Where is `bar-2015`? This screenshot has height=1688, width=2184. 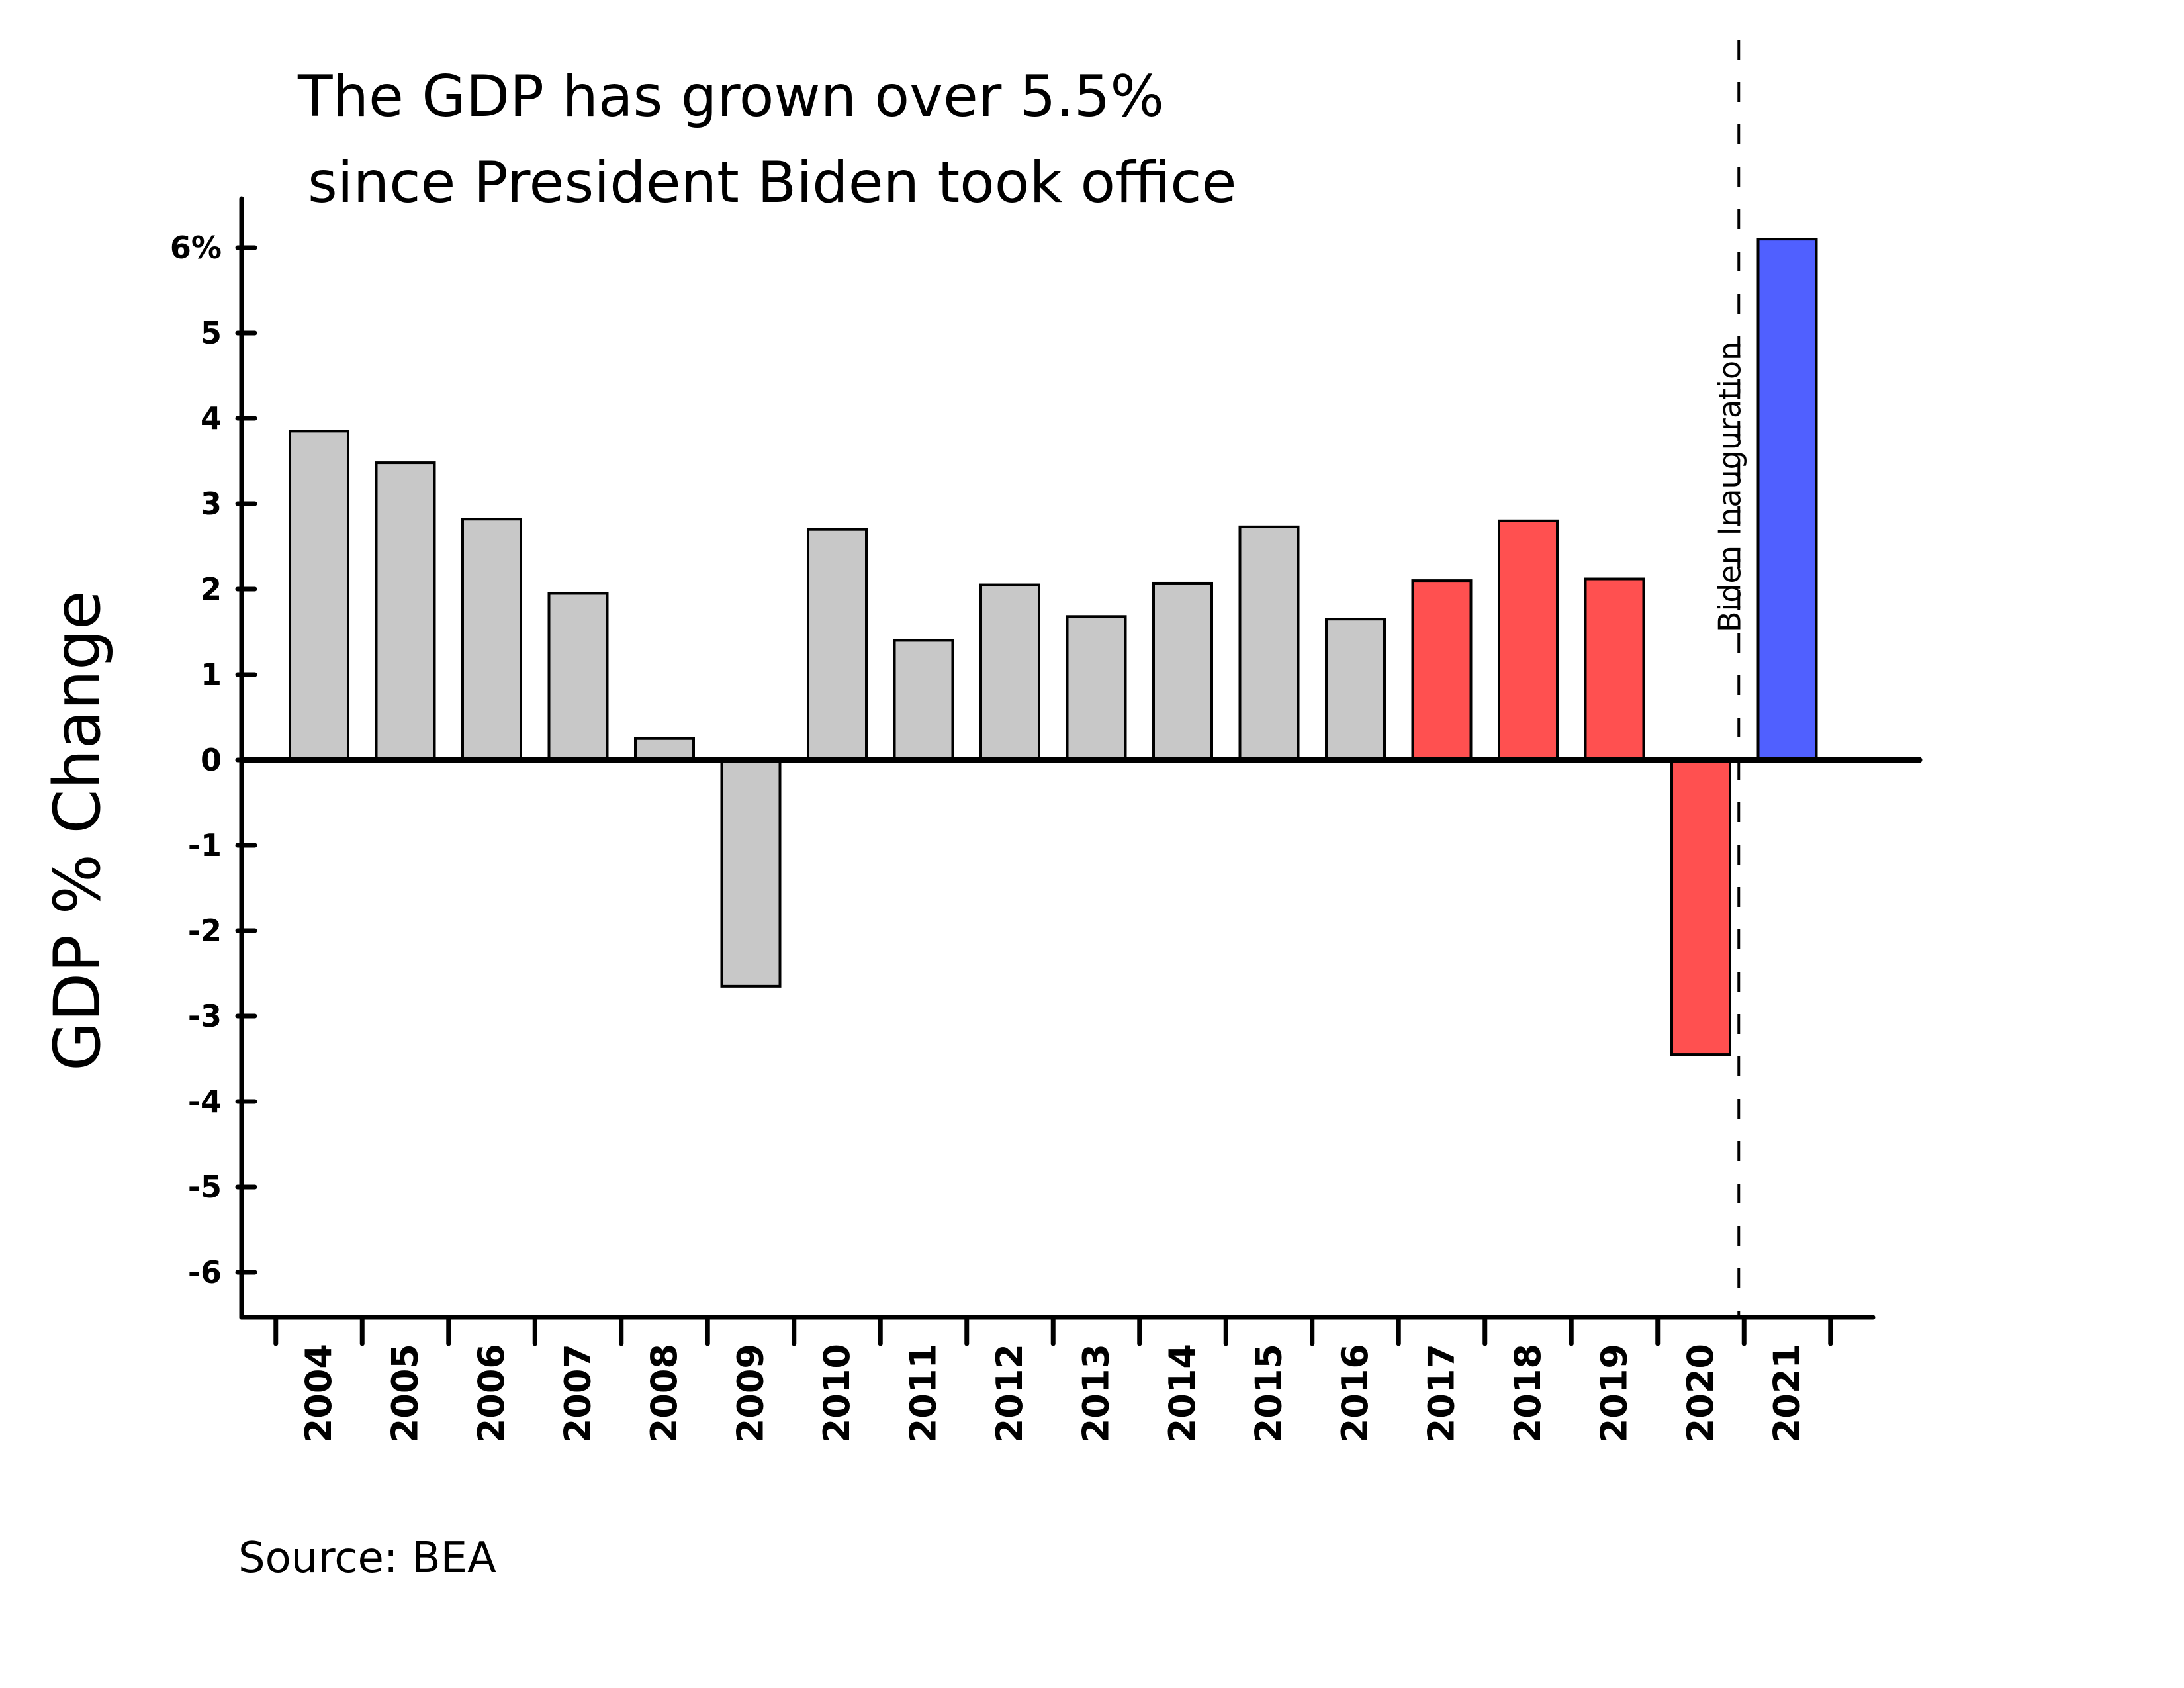 bar-2015 is located at coordinates (1269, 643).